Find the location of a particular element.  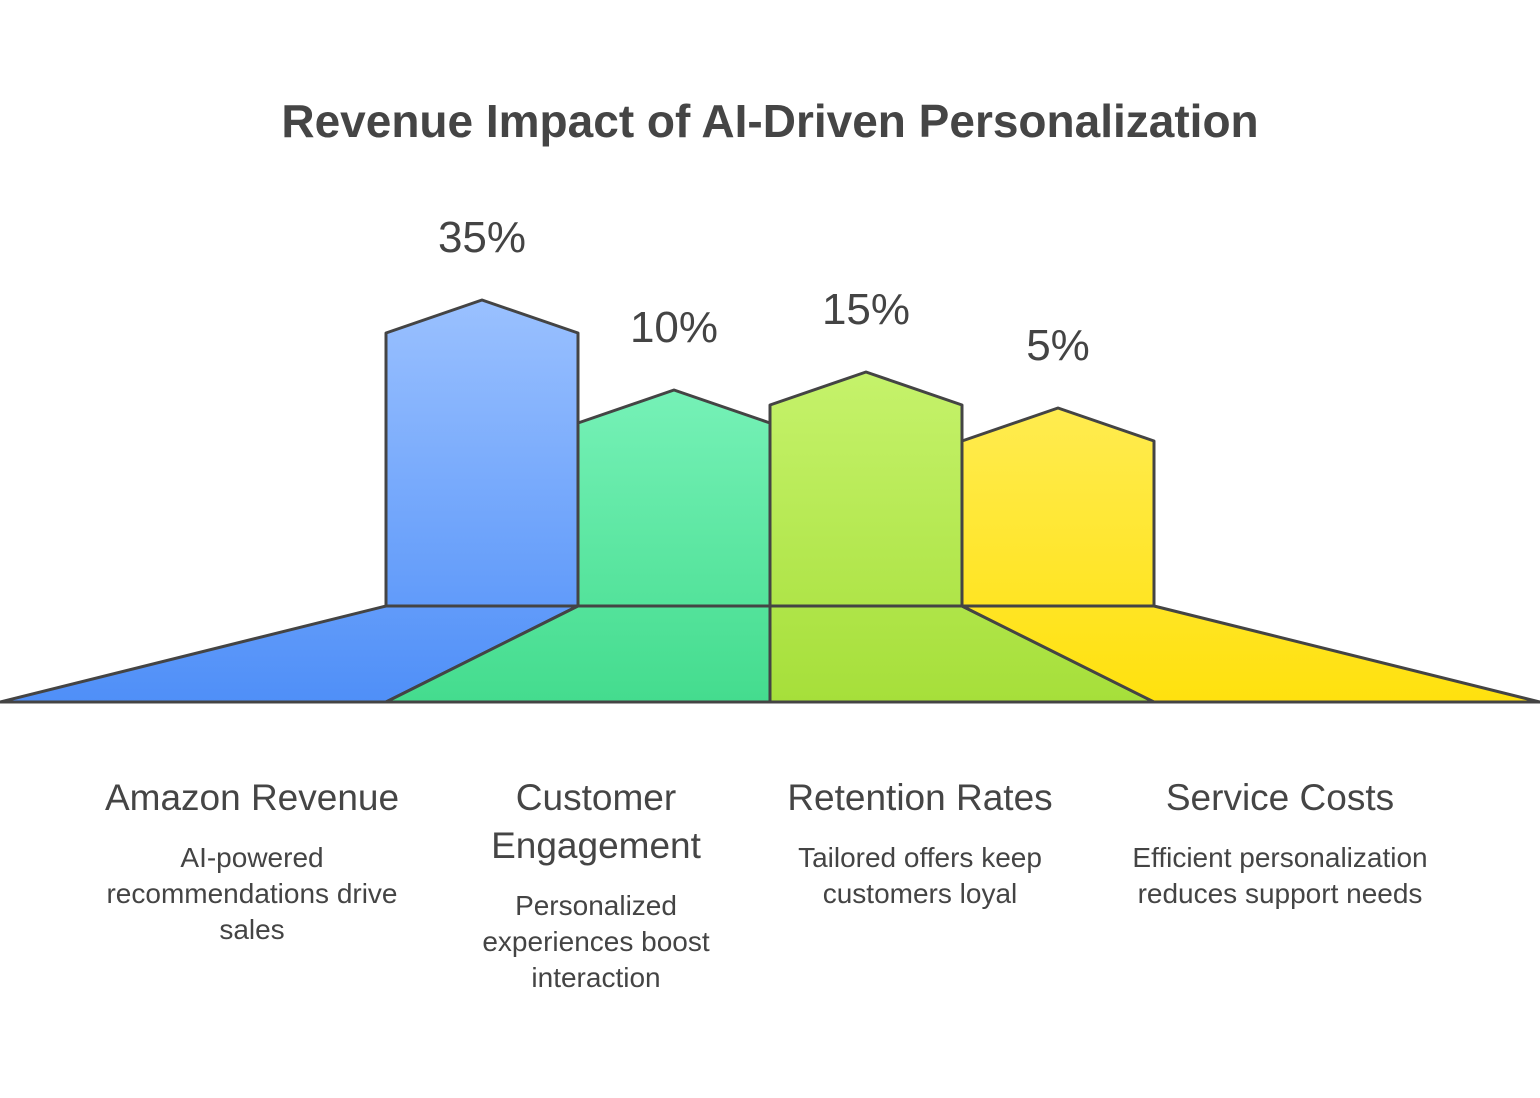

category-label: Customer Engagement is located at coordinates (596, 821).